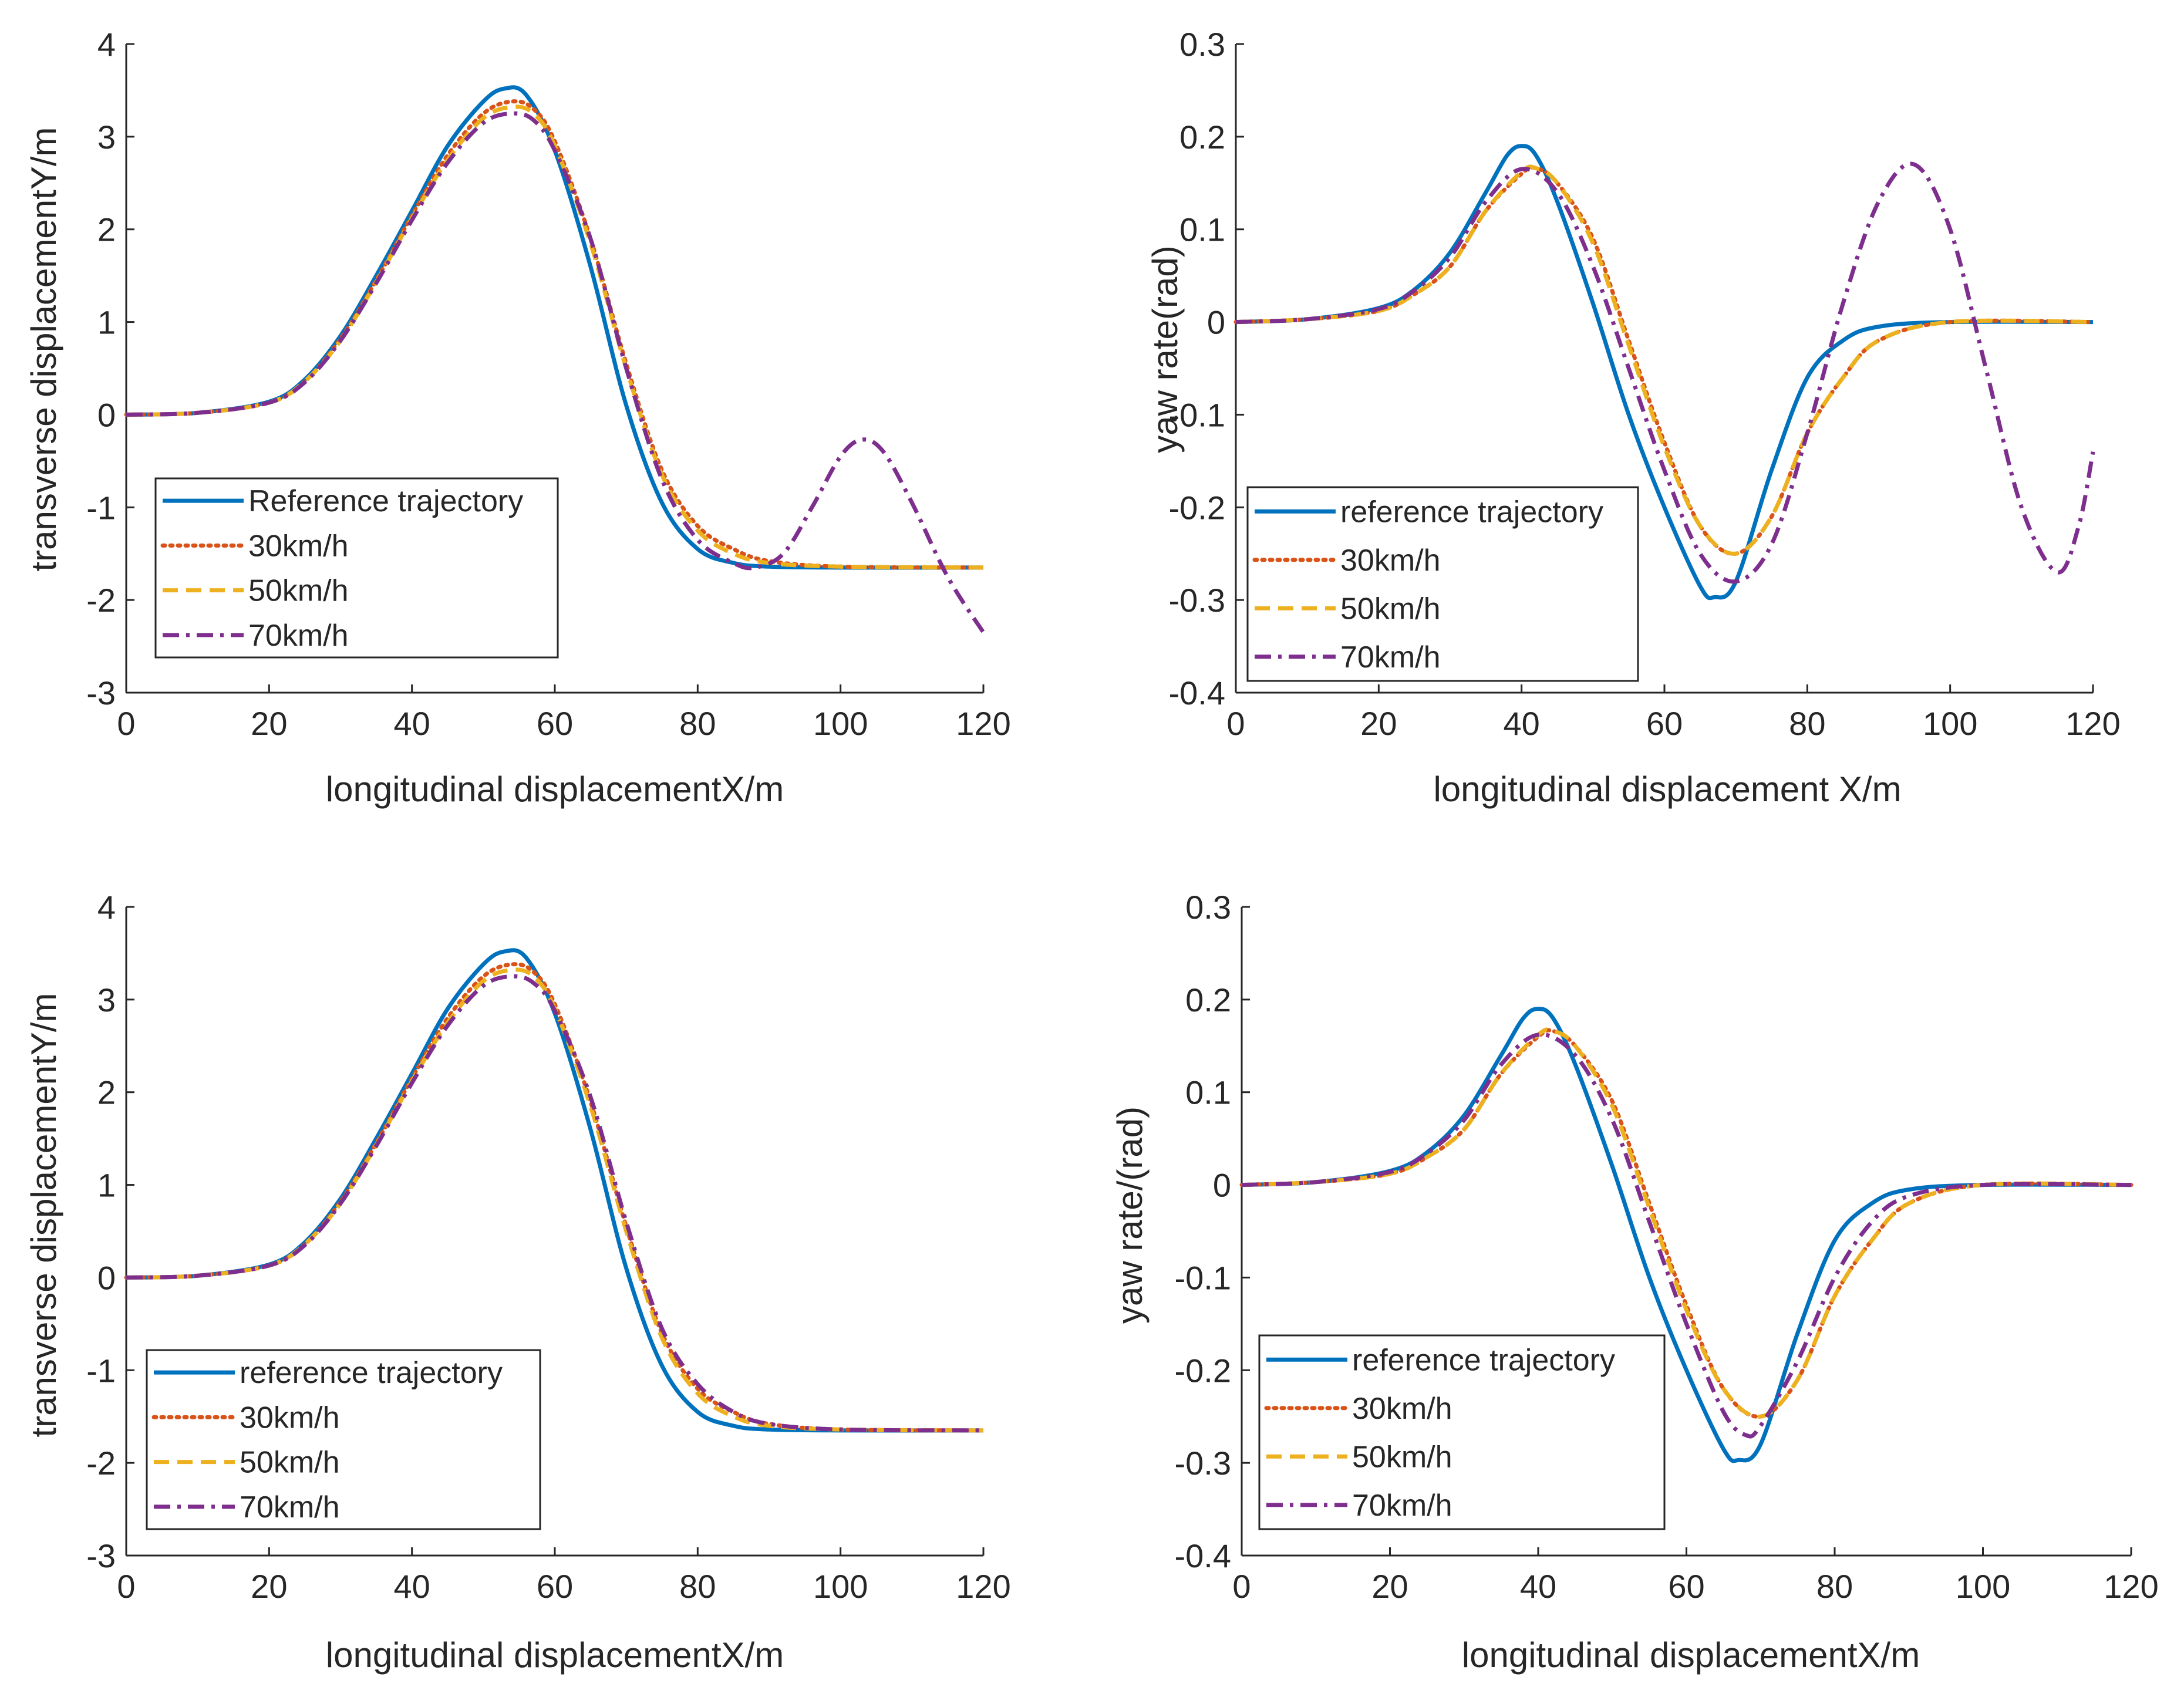 Image resolution: width=2184 pixels, height=1697 pixels. Describe the element at coordinates (1208, 999) in the screenshot. I see `y-tick-label: 0.2` at that location.